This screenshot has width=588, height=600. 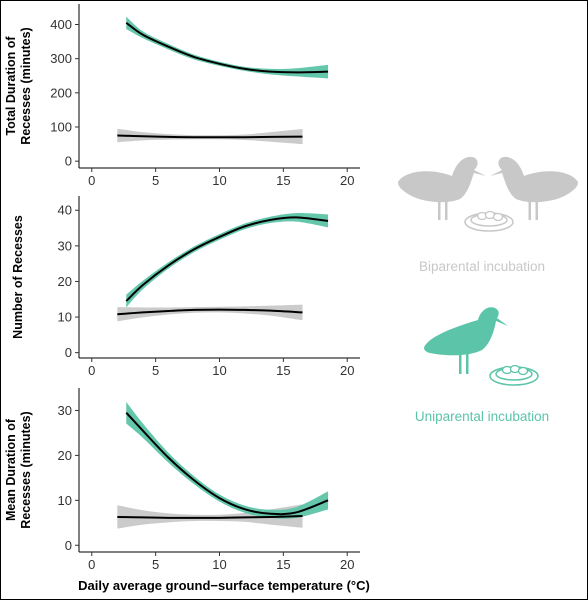 What do you see at coordinates (61, 92) in the screenshot?
I see `y-tick-label: 200` at bounding box center [61, 92].